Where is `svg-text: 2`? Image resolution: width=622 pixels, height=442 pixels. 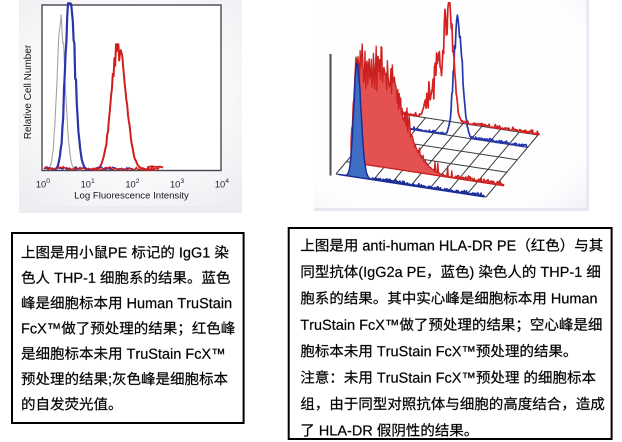 svg-text: 2 is located at coordinates (138, 181).